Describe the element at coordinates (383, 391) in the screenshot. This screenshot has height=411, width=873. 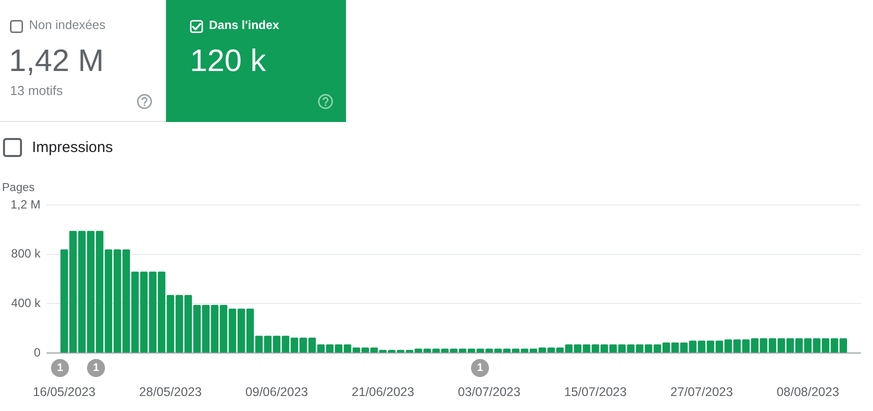
I see `x-tick-label: 21/06/2023` at that location.